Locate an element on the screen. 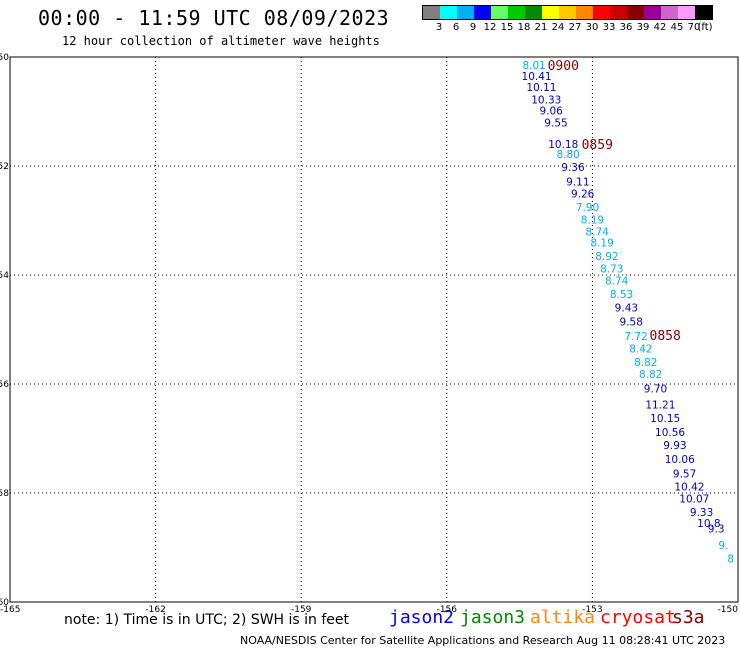  wave-height-value: 10.42 is located at coordinates (689, 487).